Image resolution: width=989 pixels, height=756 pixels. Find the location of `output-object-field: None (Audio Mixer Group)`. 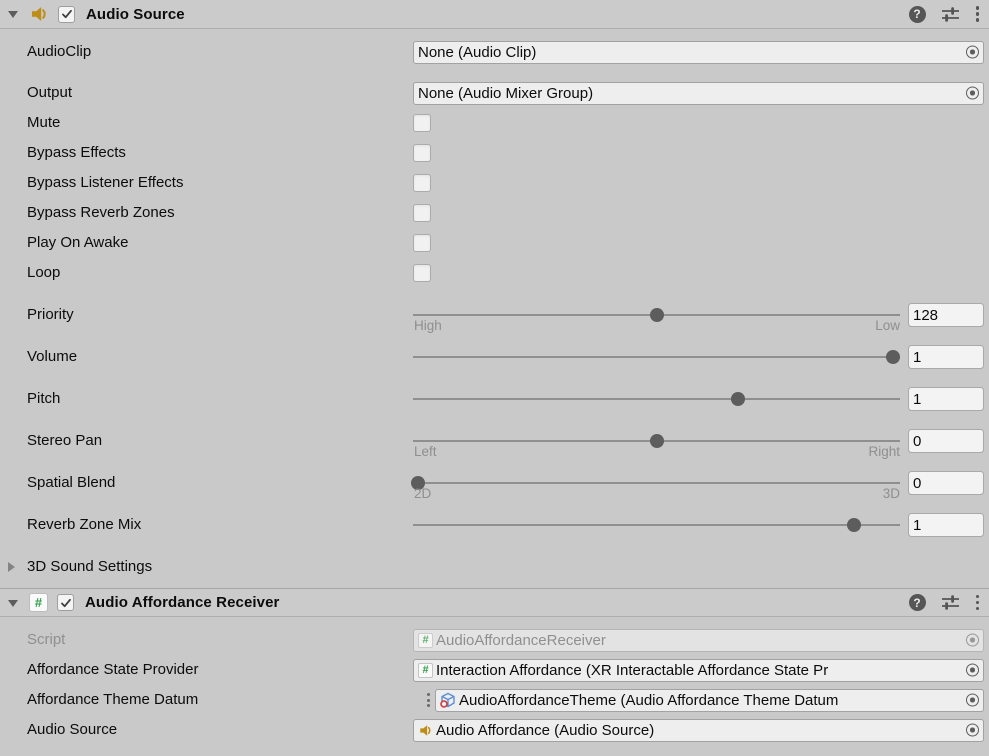

output-object-field: None (Audio Mixer Group) is located at coordinates (698, 93).